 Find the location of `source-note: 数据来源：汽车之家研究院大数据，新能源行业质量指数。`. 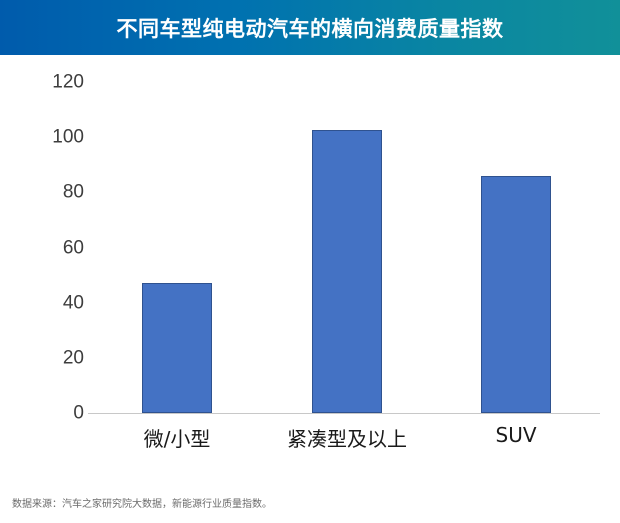

source-note: 数据来源：汽车之家研究院大数据，新能源行业质量指数。 is located at coordinates (142, 504).